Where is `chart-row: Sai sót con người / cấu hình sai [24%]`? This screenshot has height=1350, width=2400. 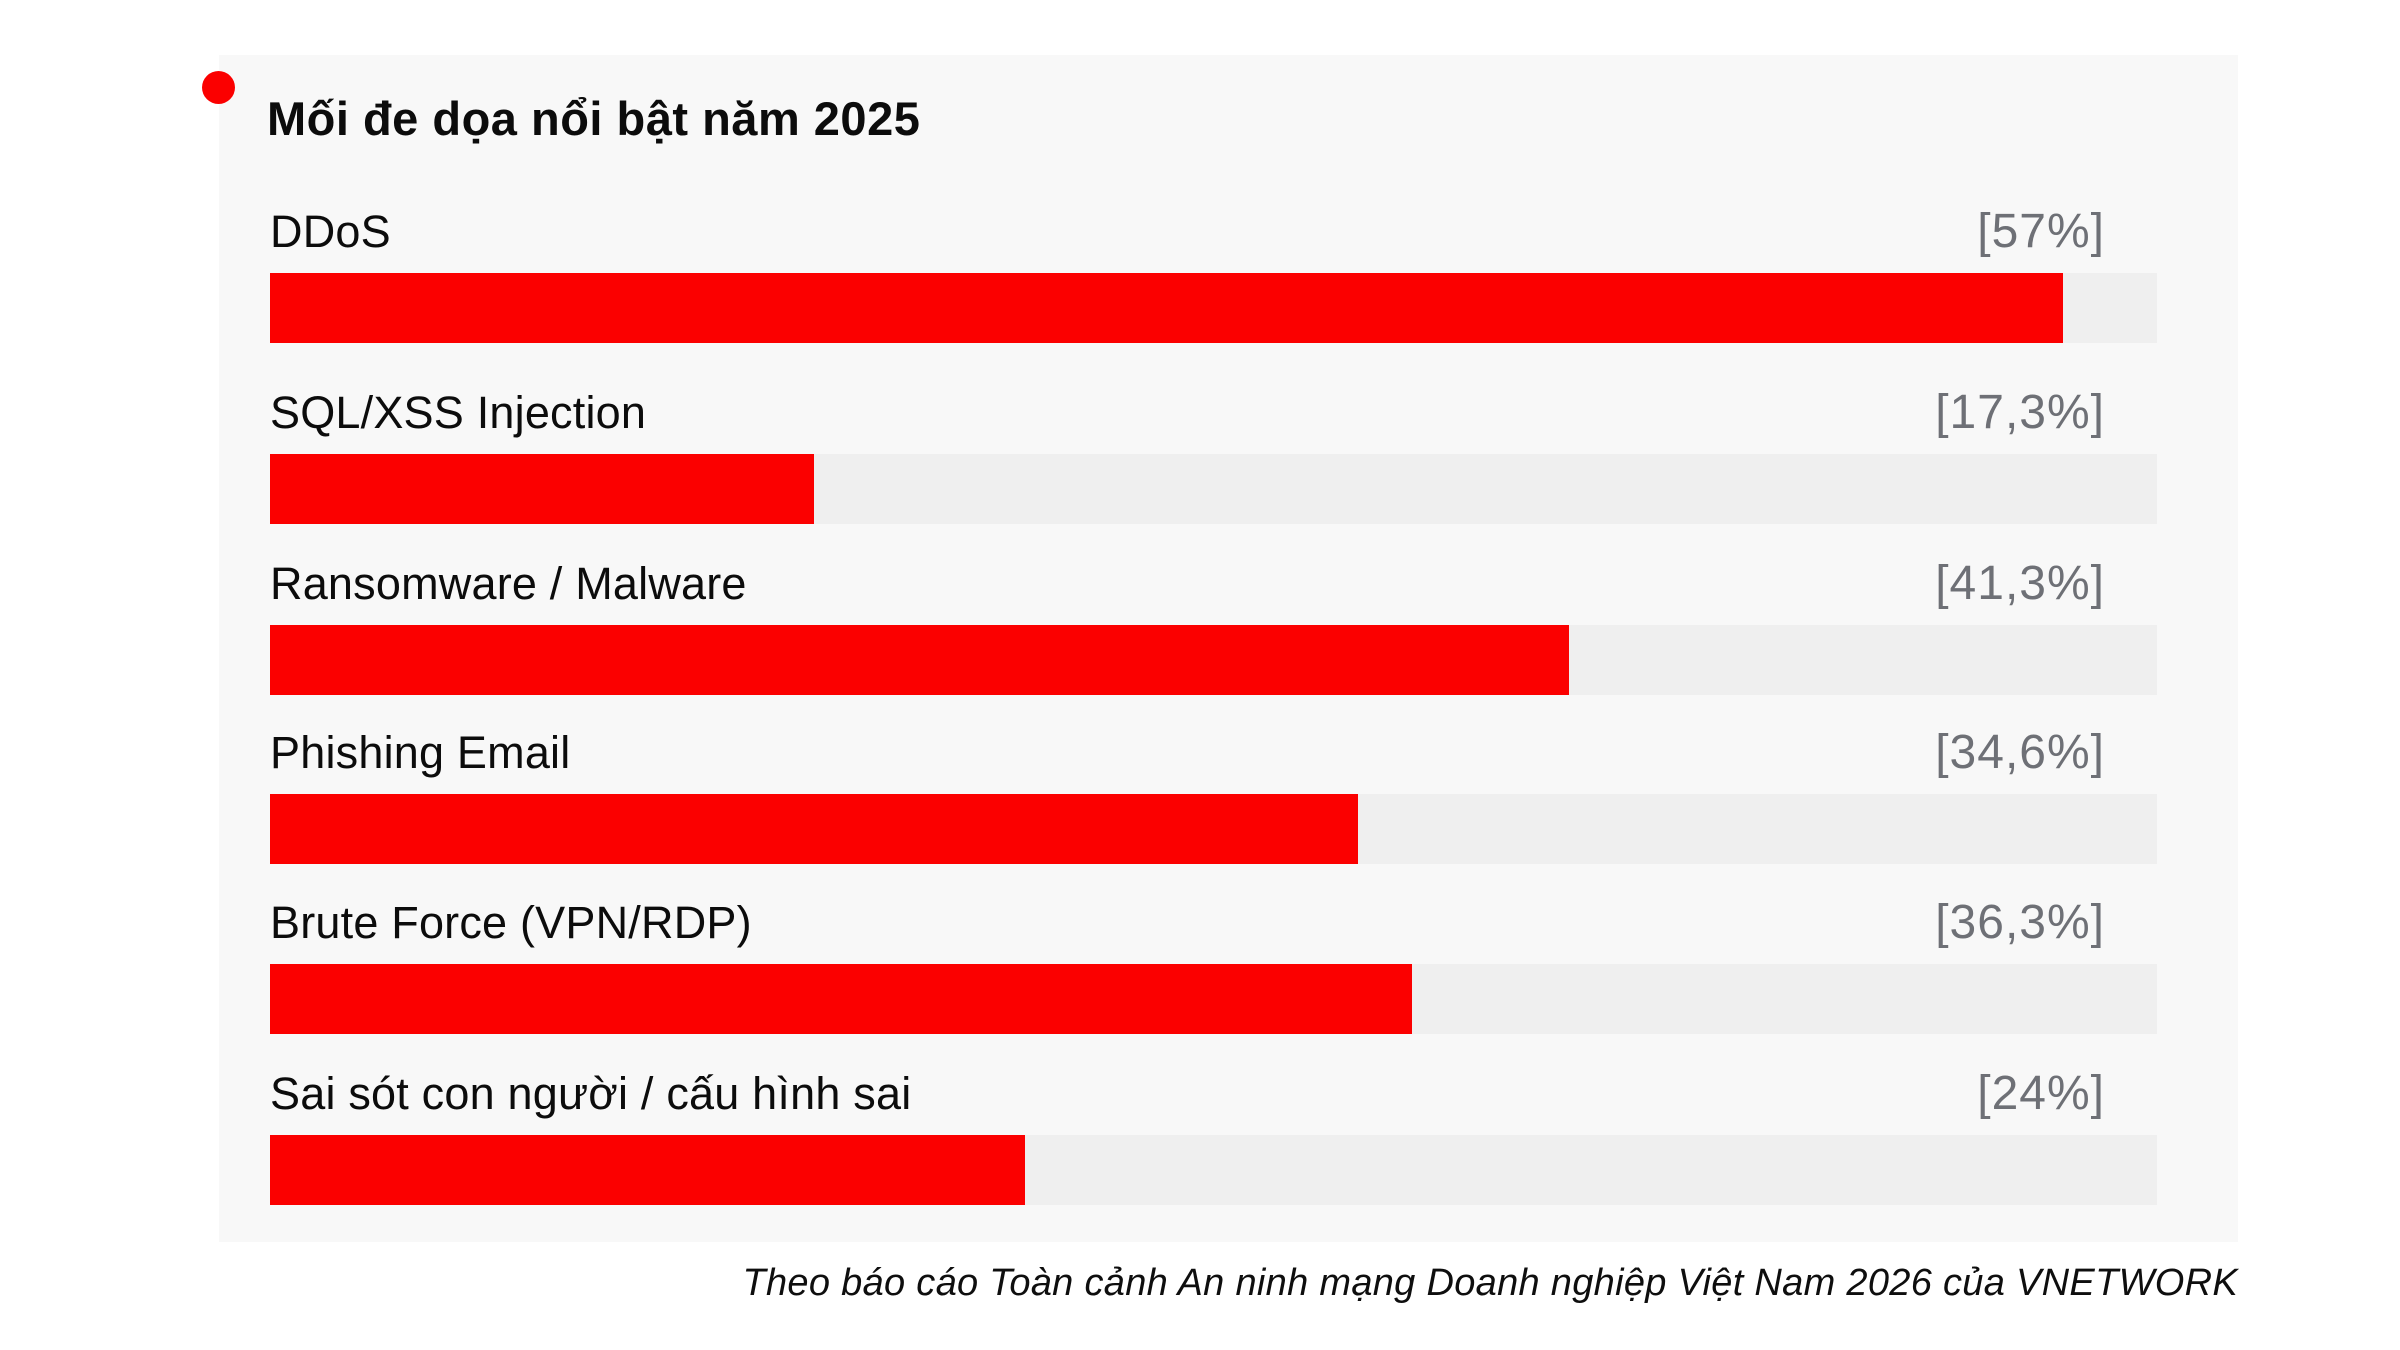
chart-row: Sai sót con người / cấu hình sai [24%] is located at coordinates (1213, 1128).